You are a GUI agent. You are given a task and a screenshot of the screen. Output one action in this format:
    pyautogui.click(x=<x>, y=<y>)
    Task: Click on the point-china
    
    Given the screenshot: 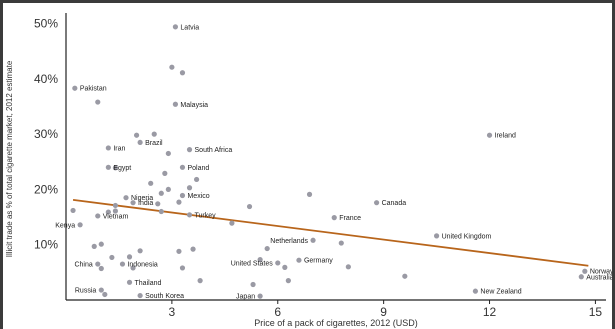 What is the action you would take?
    pyautogui.click(x=98, y=264)
    